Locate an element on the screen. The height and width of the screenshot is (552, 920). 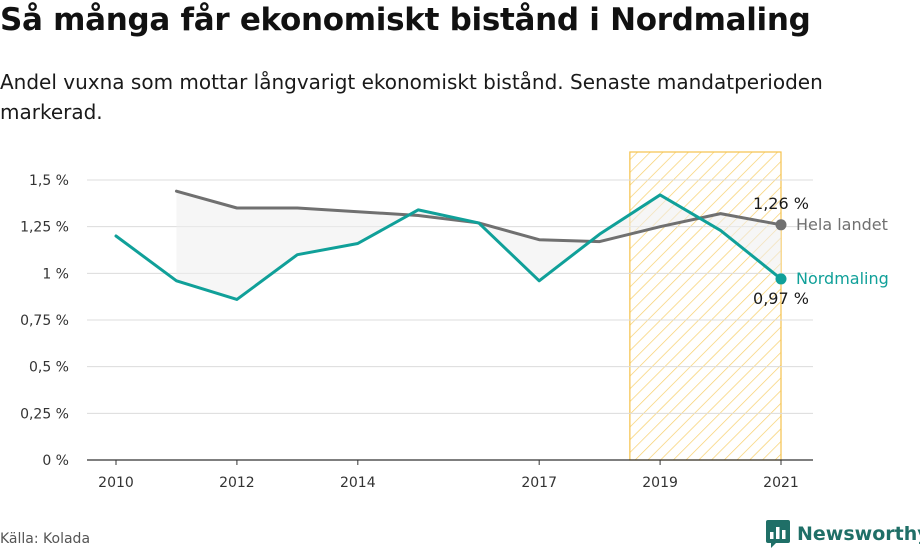
brand-logo: Newsworthy is located at coordinates (842, 534).